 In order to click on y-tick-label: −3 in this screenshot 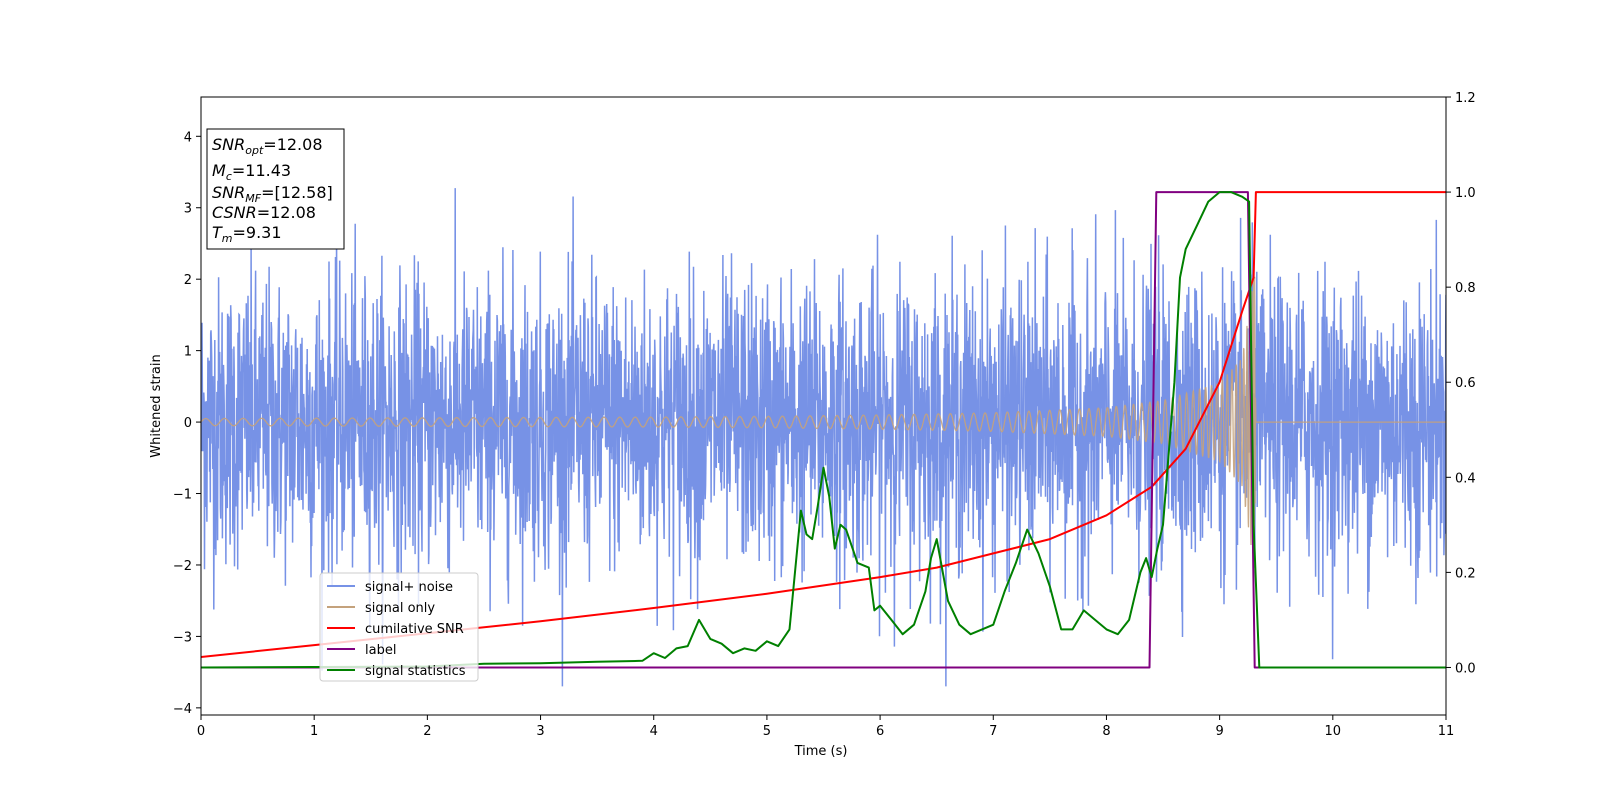, I will do `click(182, 637)`.